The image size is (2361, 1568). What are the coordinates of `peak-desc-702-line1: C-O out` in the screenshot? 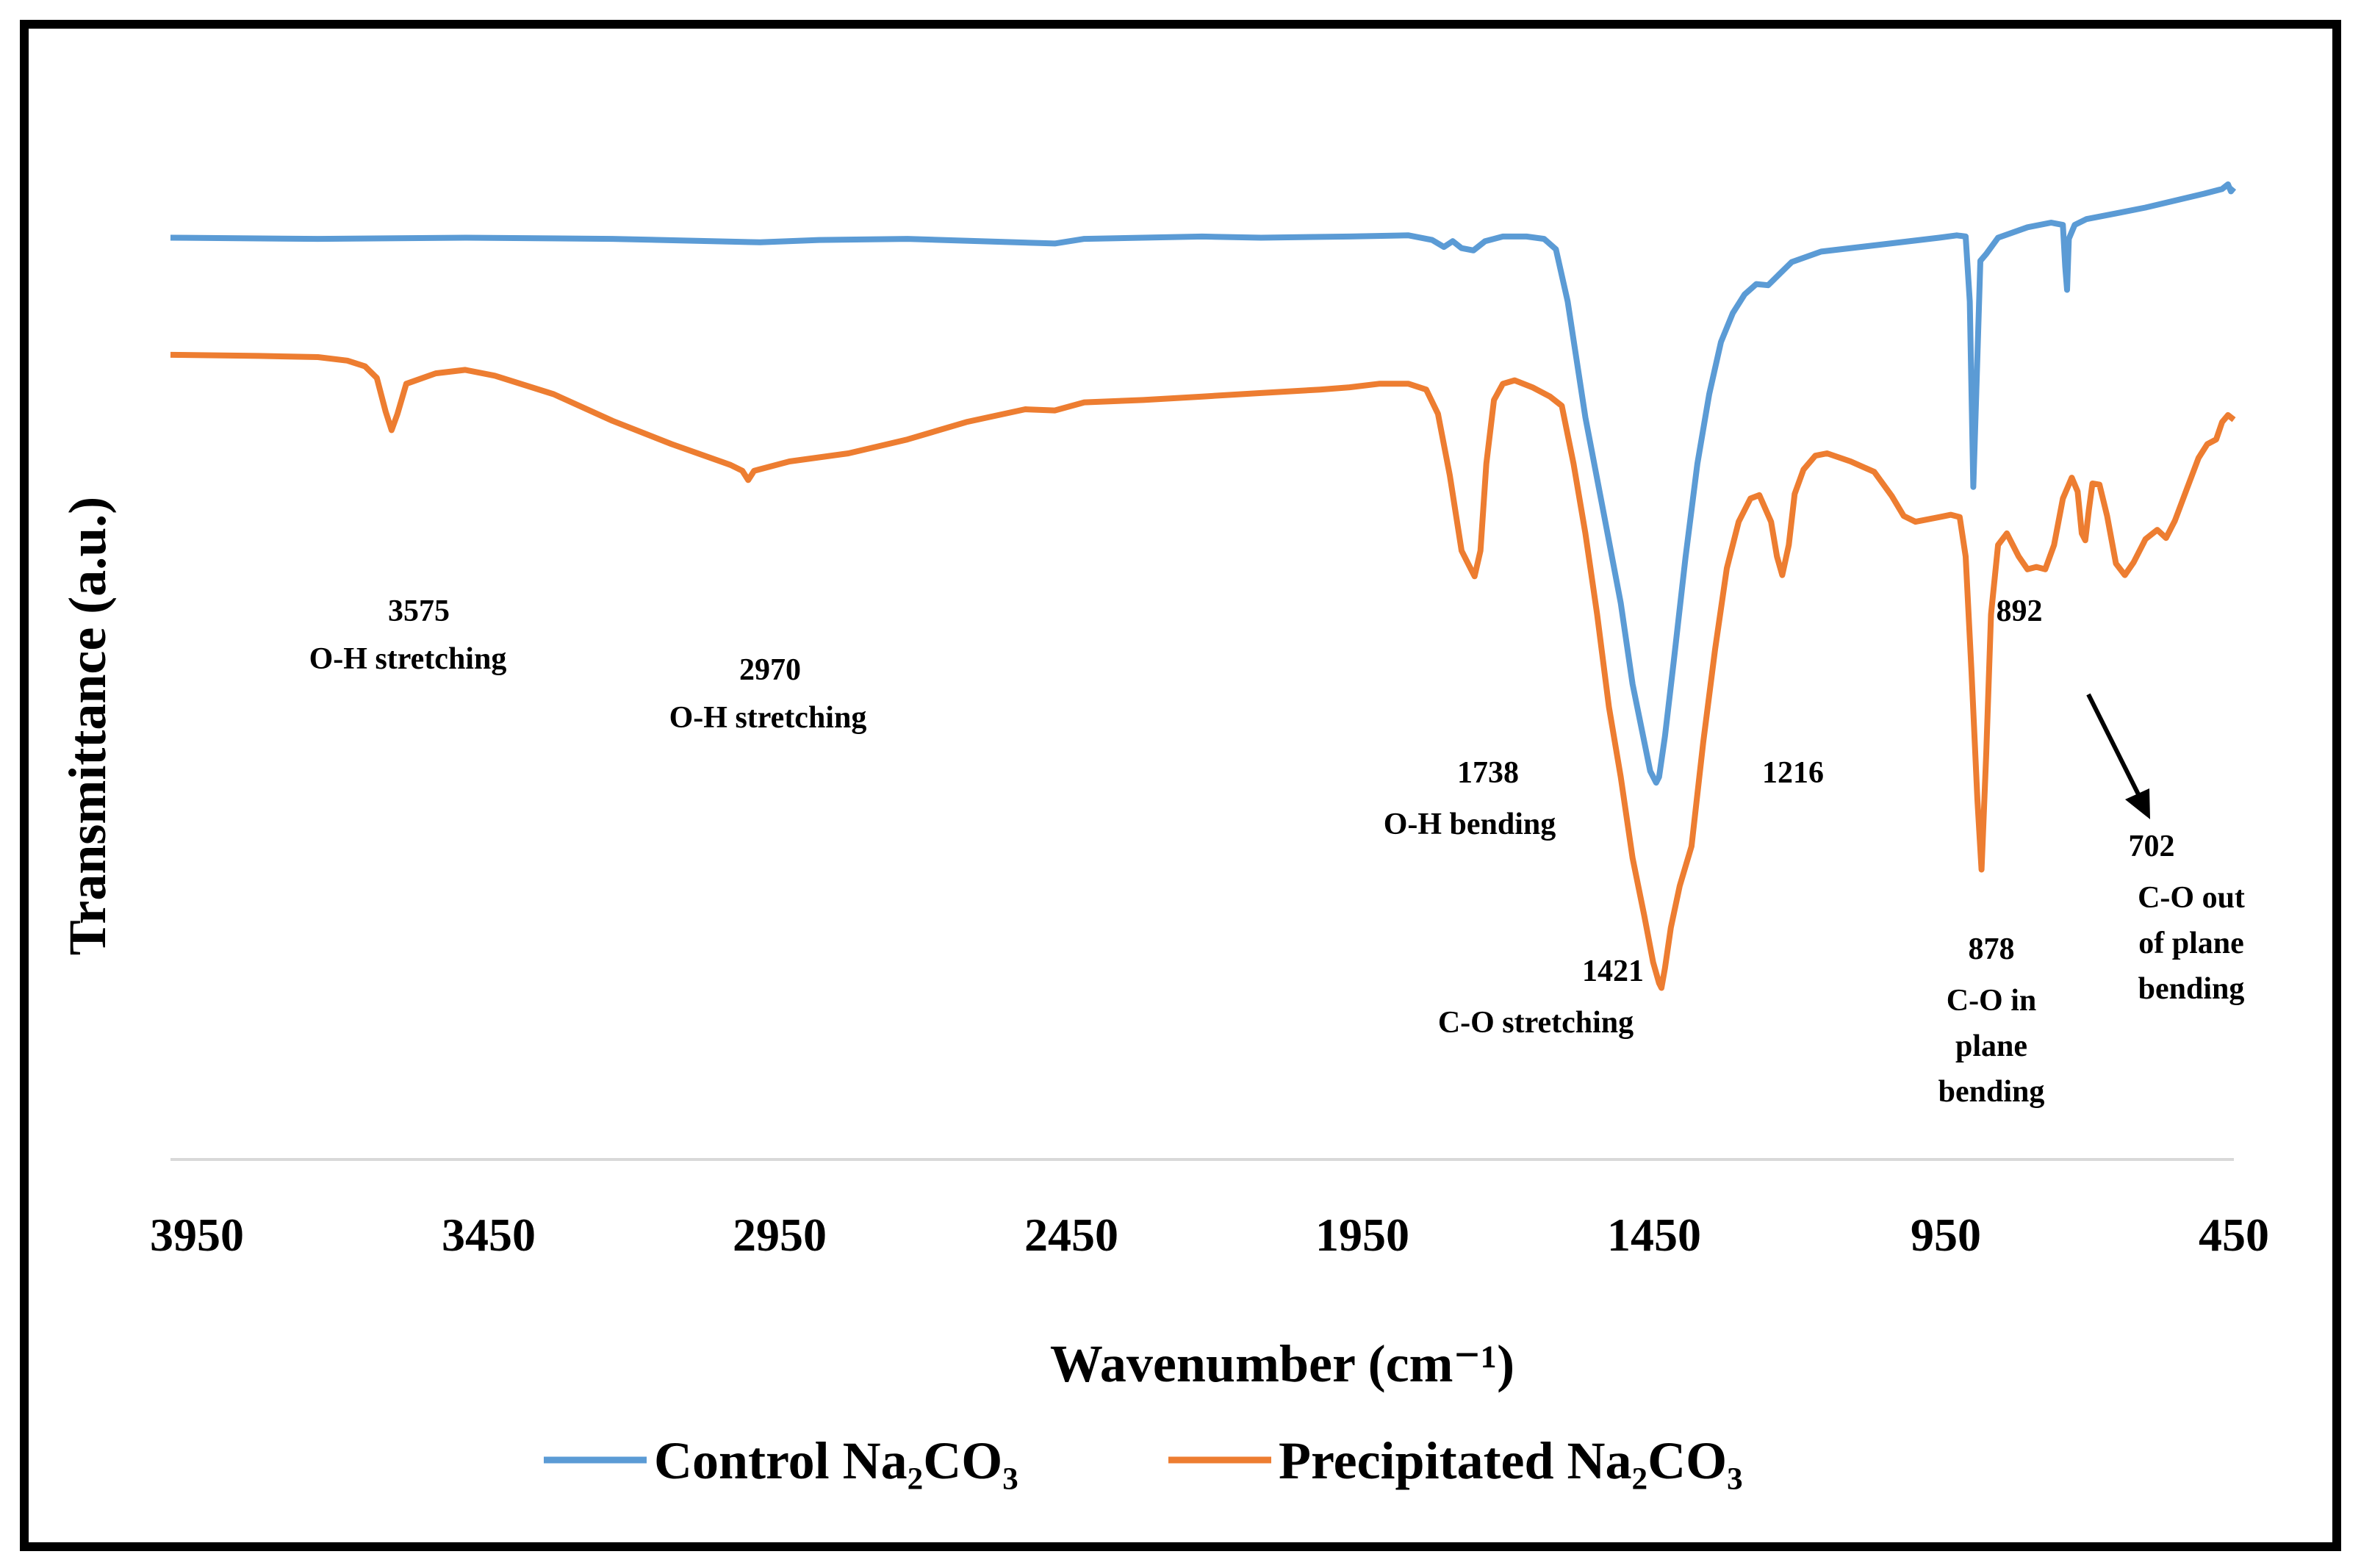 It's located at (2192, 898).